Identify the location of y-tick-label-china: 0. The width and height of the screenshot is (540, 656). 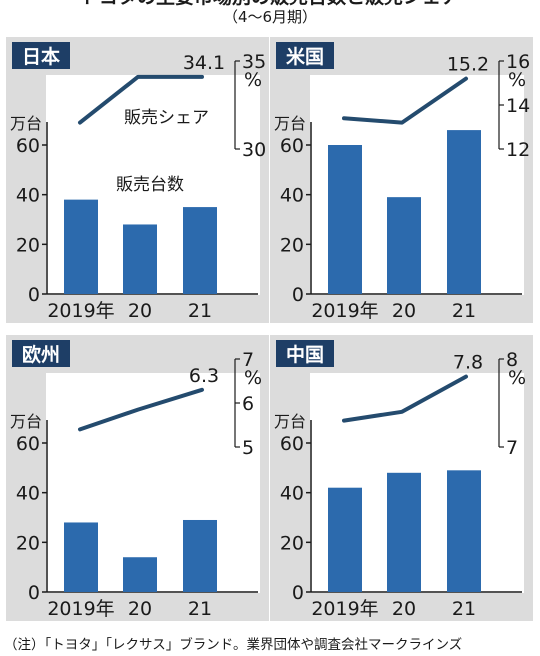
(298, 593).